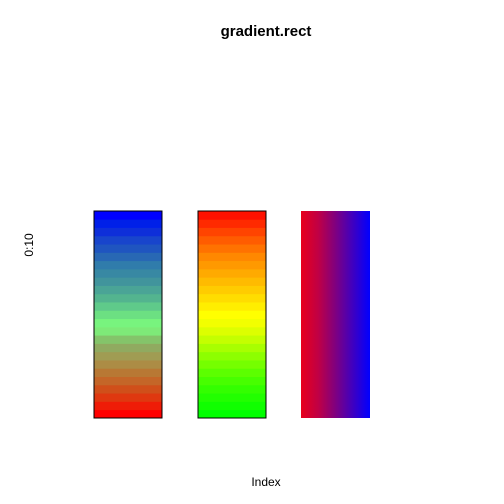  I want to click on chart-title: gradient.rect, so click(266, 31).